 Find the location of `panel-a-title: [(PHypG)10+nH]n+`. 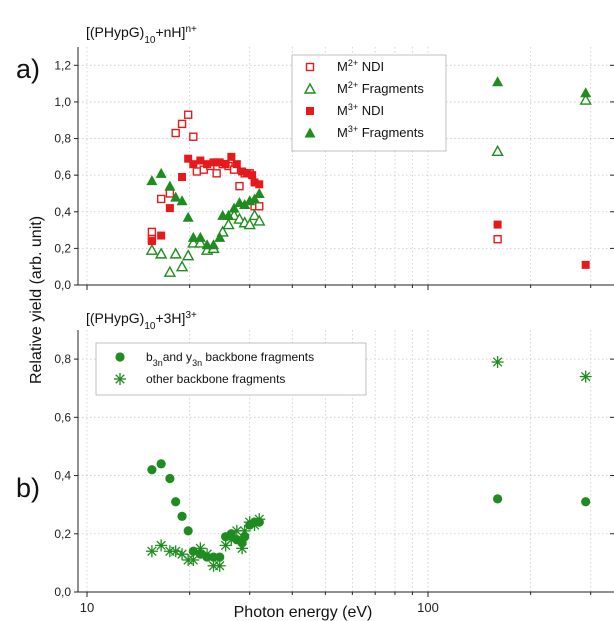

panel-a-title: [(PHypG)10+nH]n+ is located at coordinates (141, 35).